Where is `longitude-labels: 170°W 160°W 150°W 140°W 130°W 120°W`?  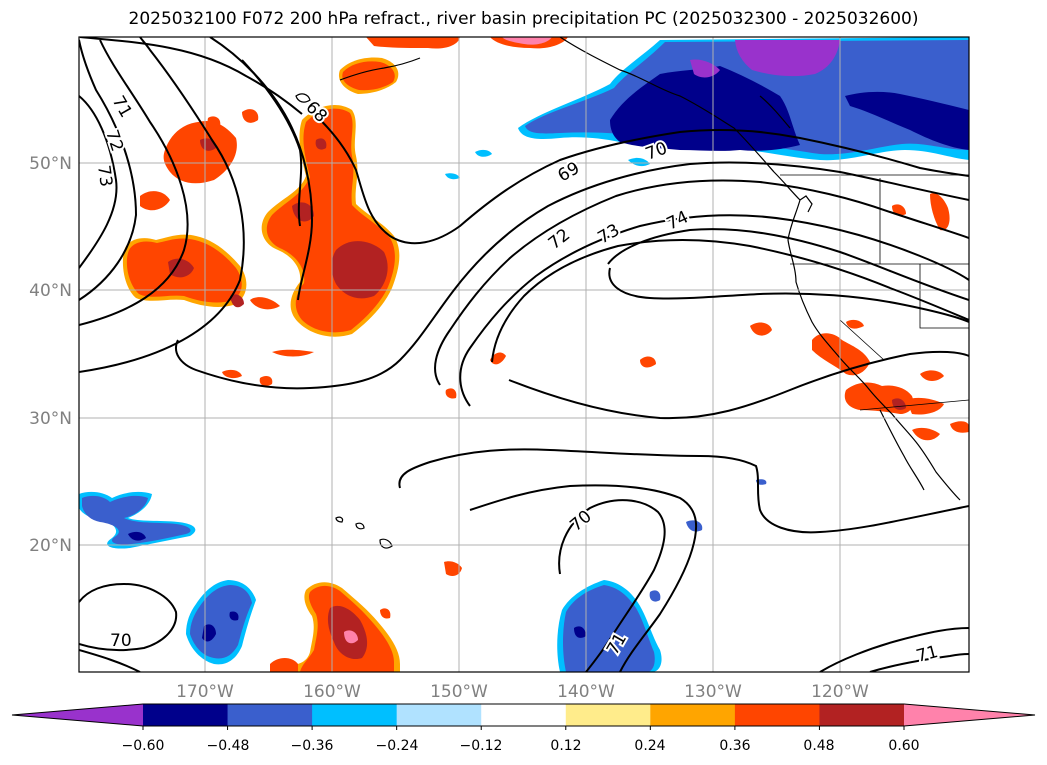
longitude-labels: 170°W 160°W 150°W 140°W 130°W 120°W is located at coordinates (522, 692).